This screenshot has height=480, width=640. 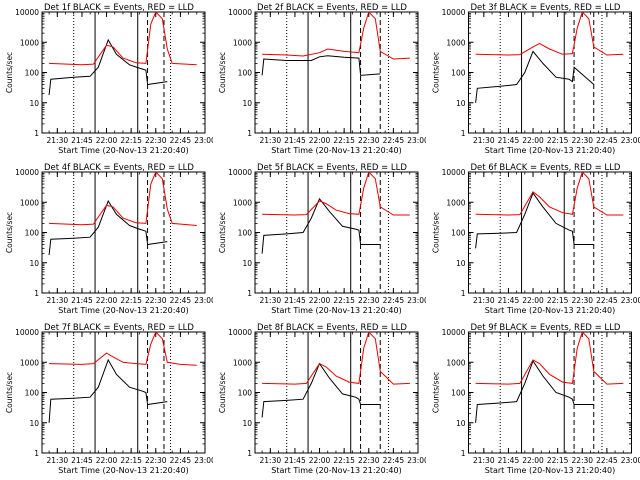 I want to click on panel-title: Det 6f BLACK = Events, RED = LLD, so click(x=546, y=168).